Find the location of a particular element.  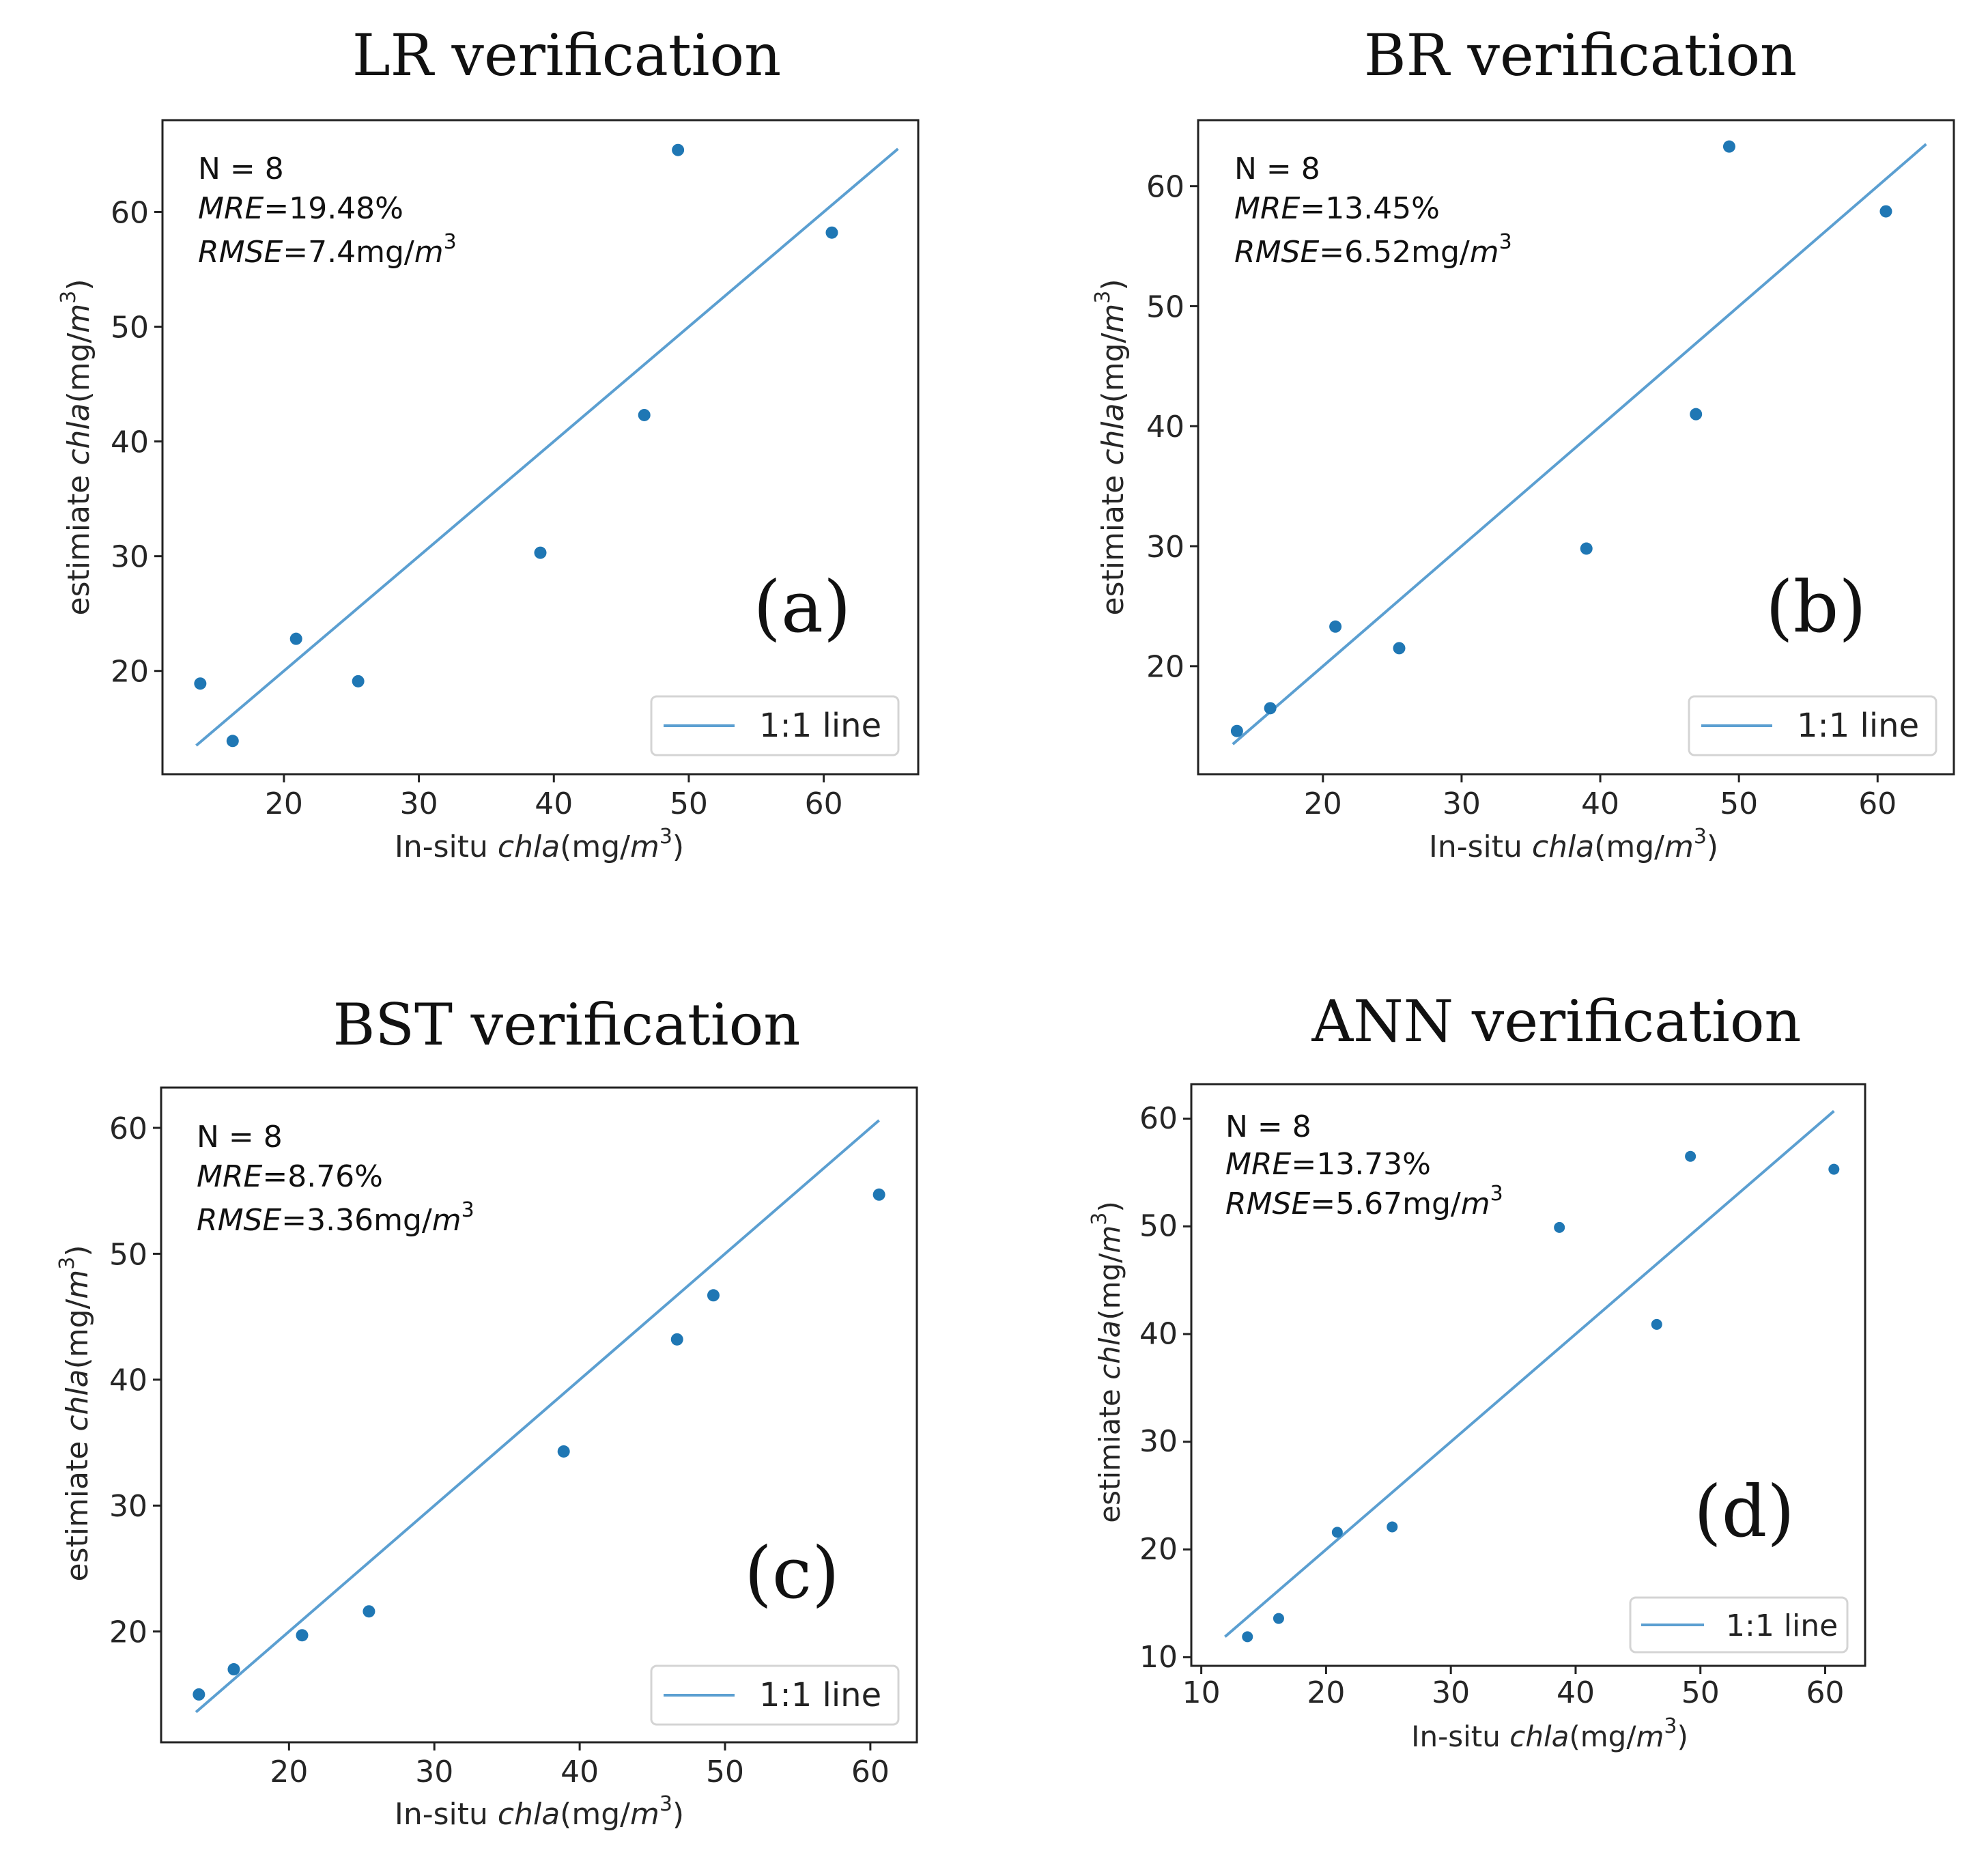

panel-label: (b) is located at coordinates (1816, 607).